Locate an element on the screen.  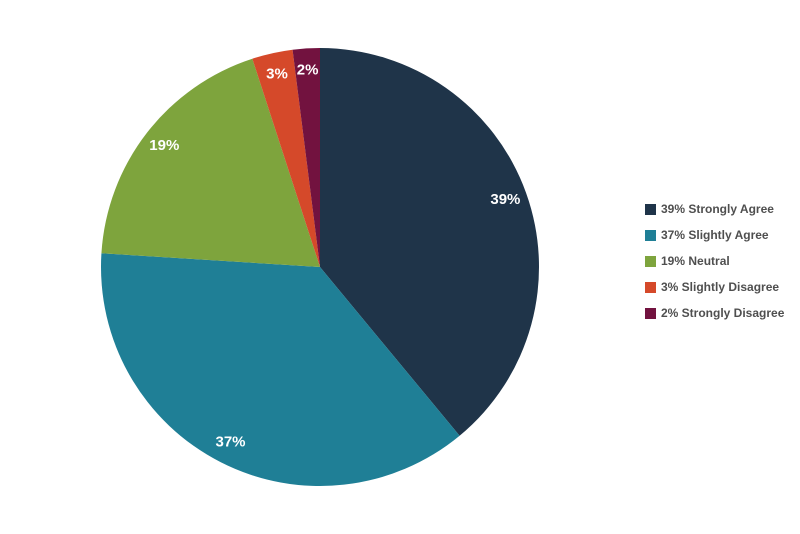
legend-label: 2% Strongly Disagree is located at coordinates (723, 313).